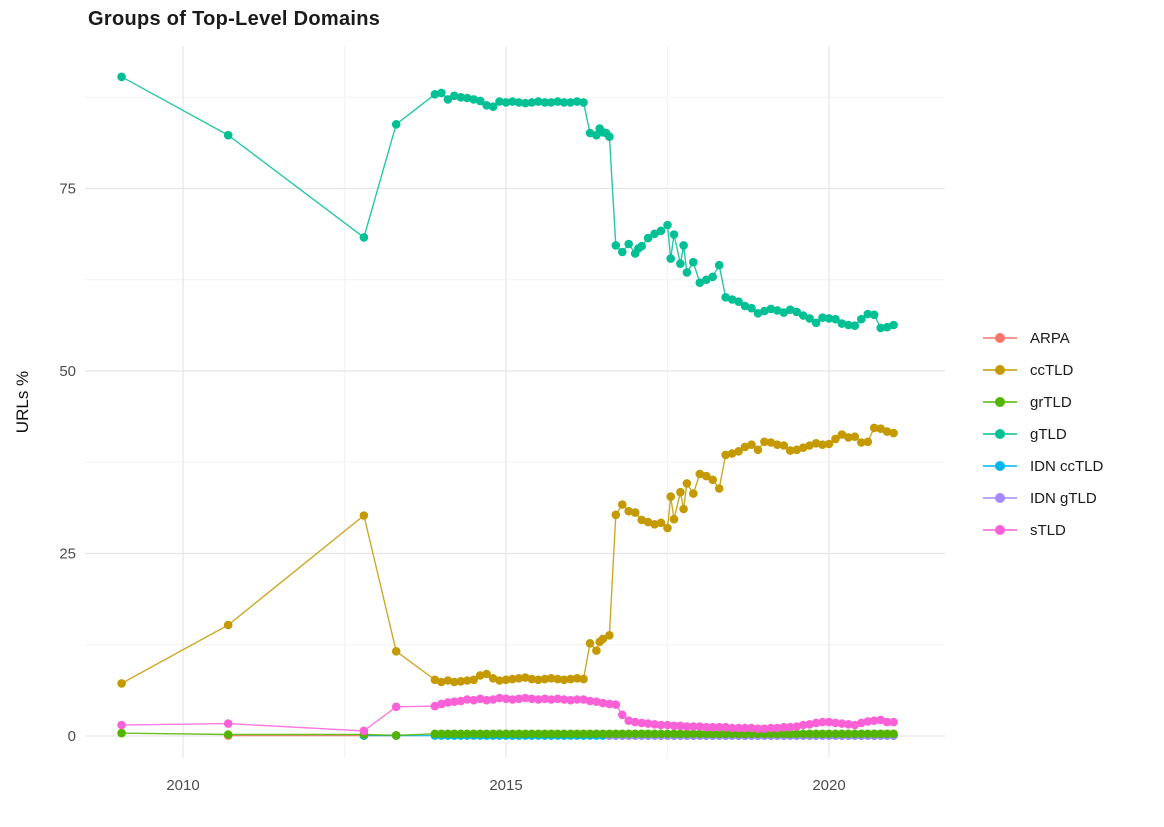  What do you see at coordinates (507, 714) in the screenshot?
I see `series-sTLD` at bounding box center [507, 714].